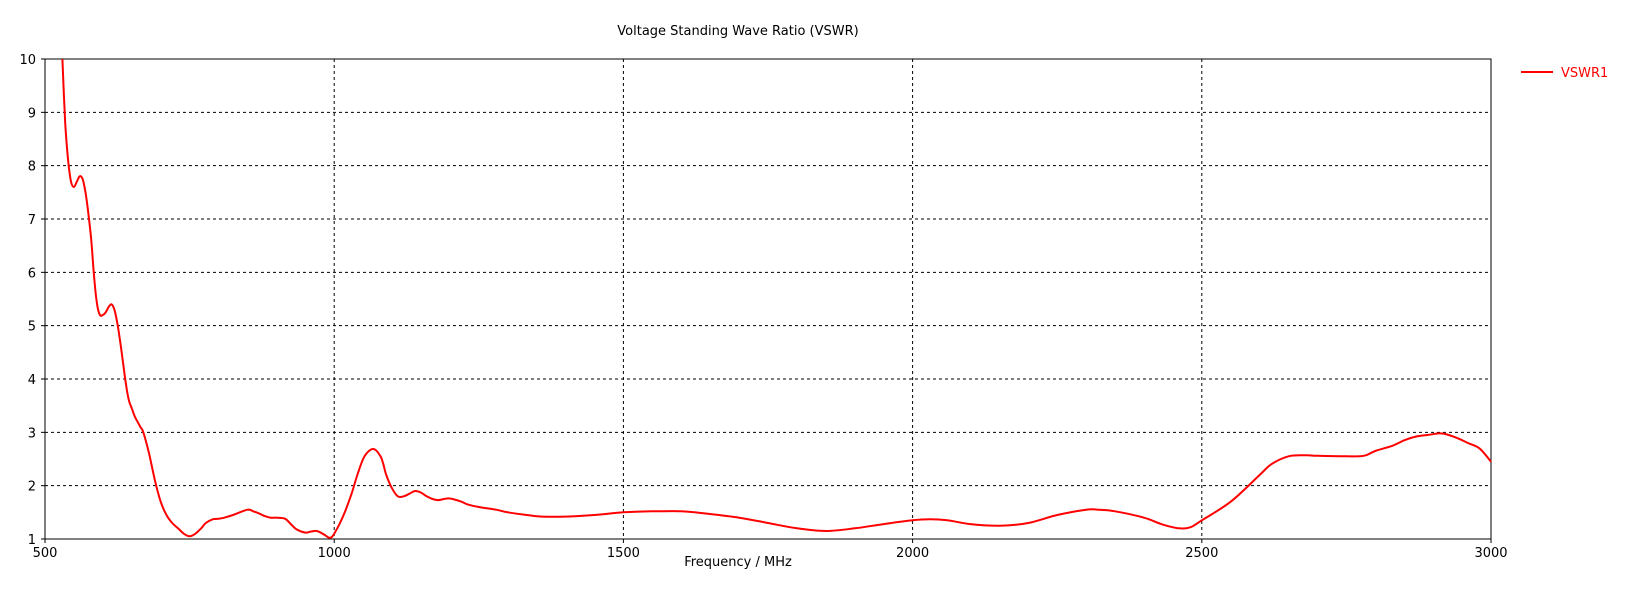 The image size is (1629, 598). I want to click on chart-title: Voltage Standing Wave Ratio (VSWR), so click(737, 31).